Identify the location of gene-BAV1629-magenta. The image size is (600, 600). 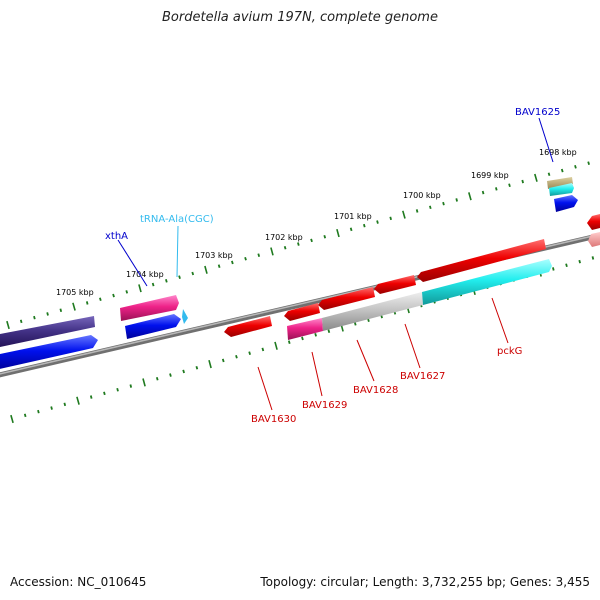
(305, 329).